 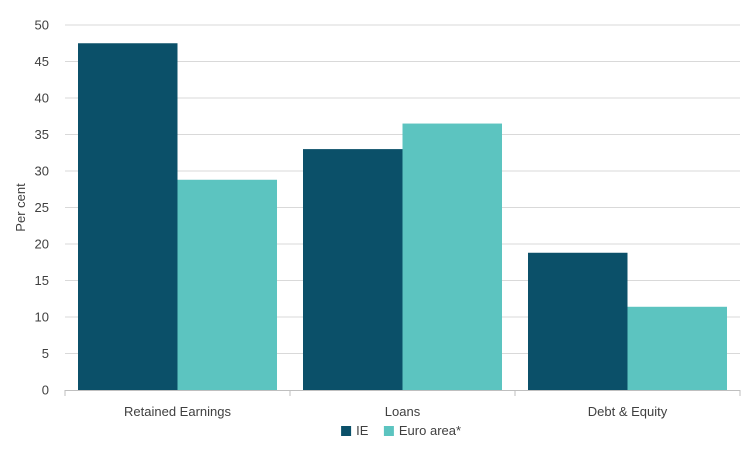 What do you see at coordinates (578, 321) in the screenshot?
I see `bar-ie-debt-equity` at bounding box center [578, 321].